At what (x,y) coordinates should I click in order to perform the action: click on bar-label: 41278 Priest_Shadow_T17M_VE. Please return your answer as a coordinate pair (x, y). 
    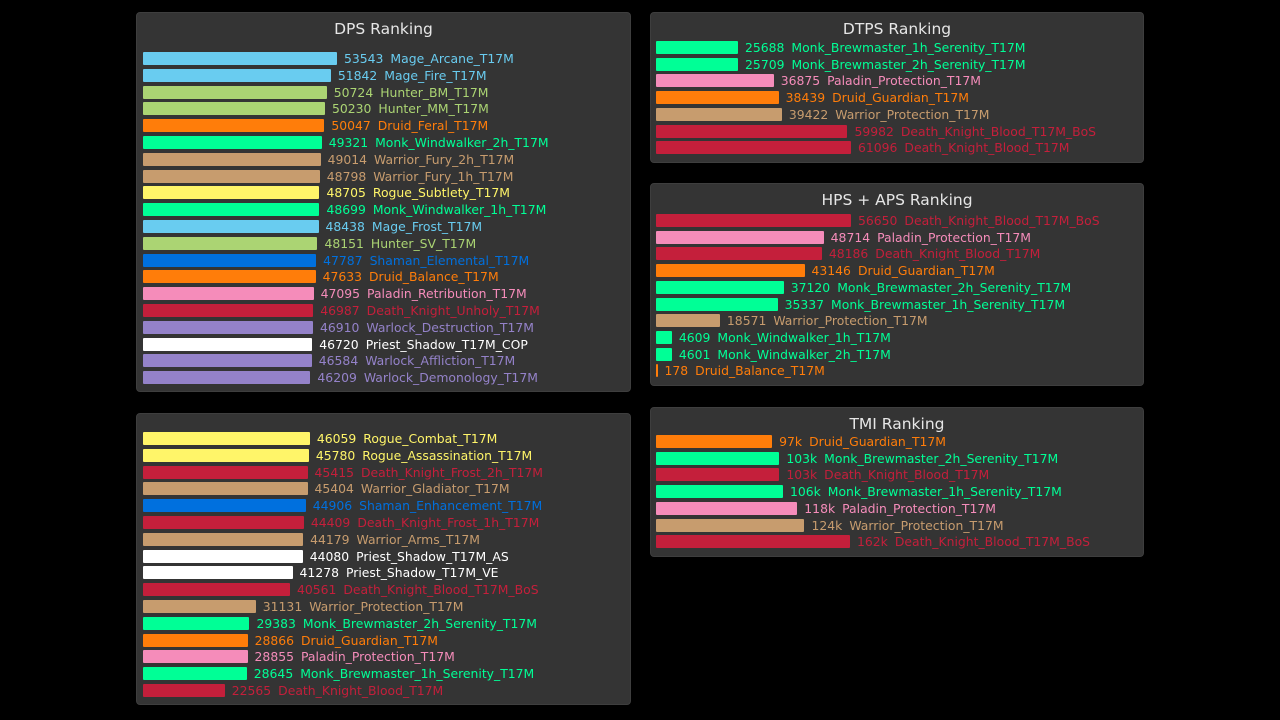
    Looking at the image, I should click on (399, 572).